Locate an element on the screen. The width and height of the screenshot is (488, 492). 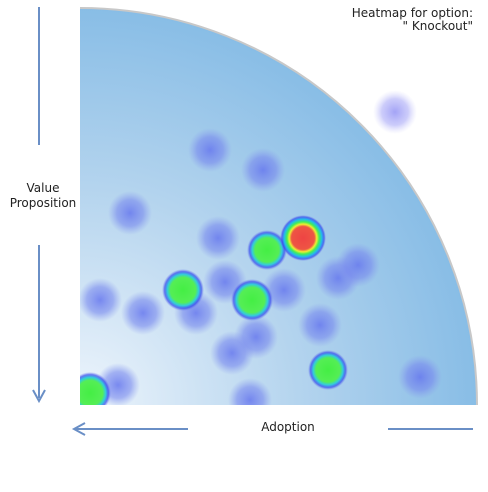
y-label: Value is located at coordinates (43, 188).